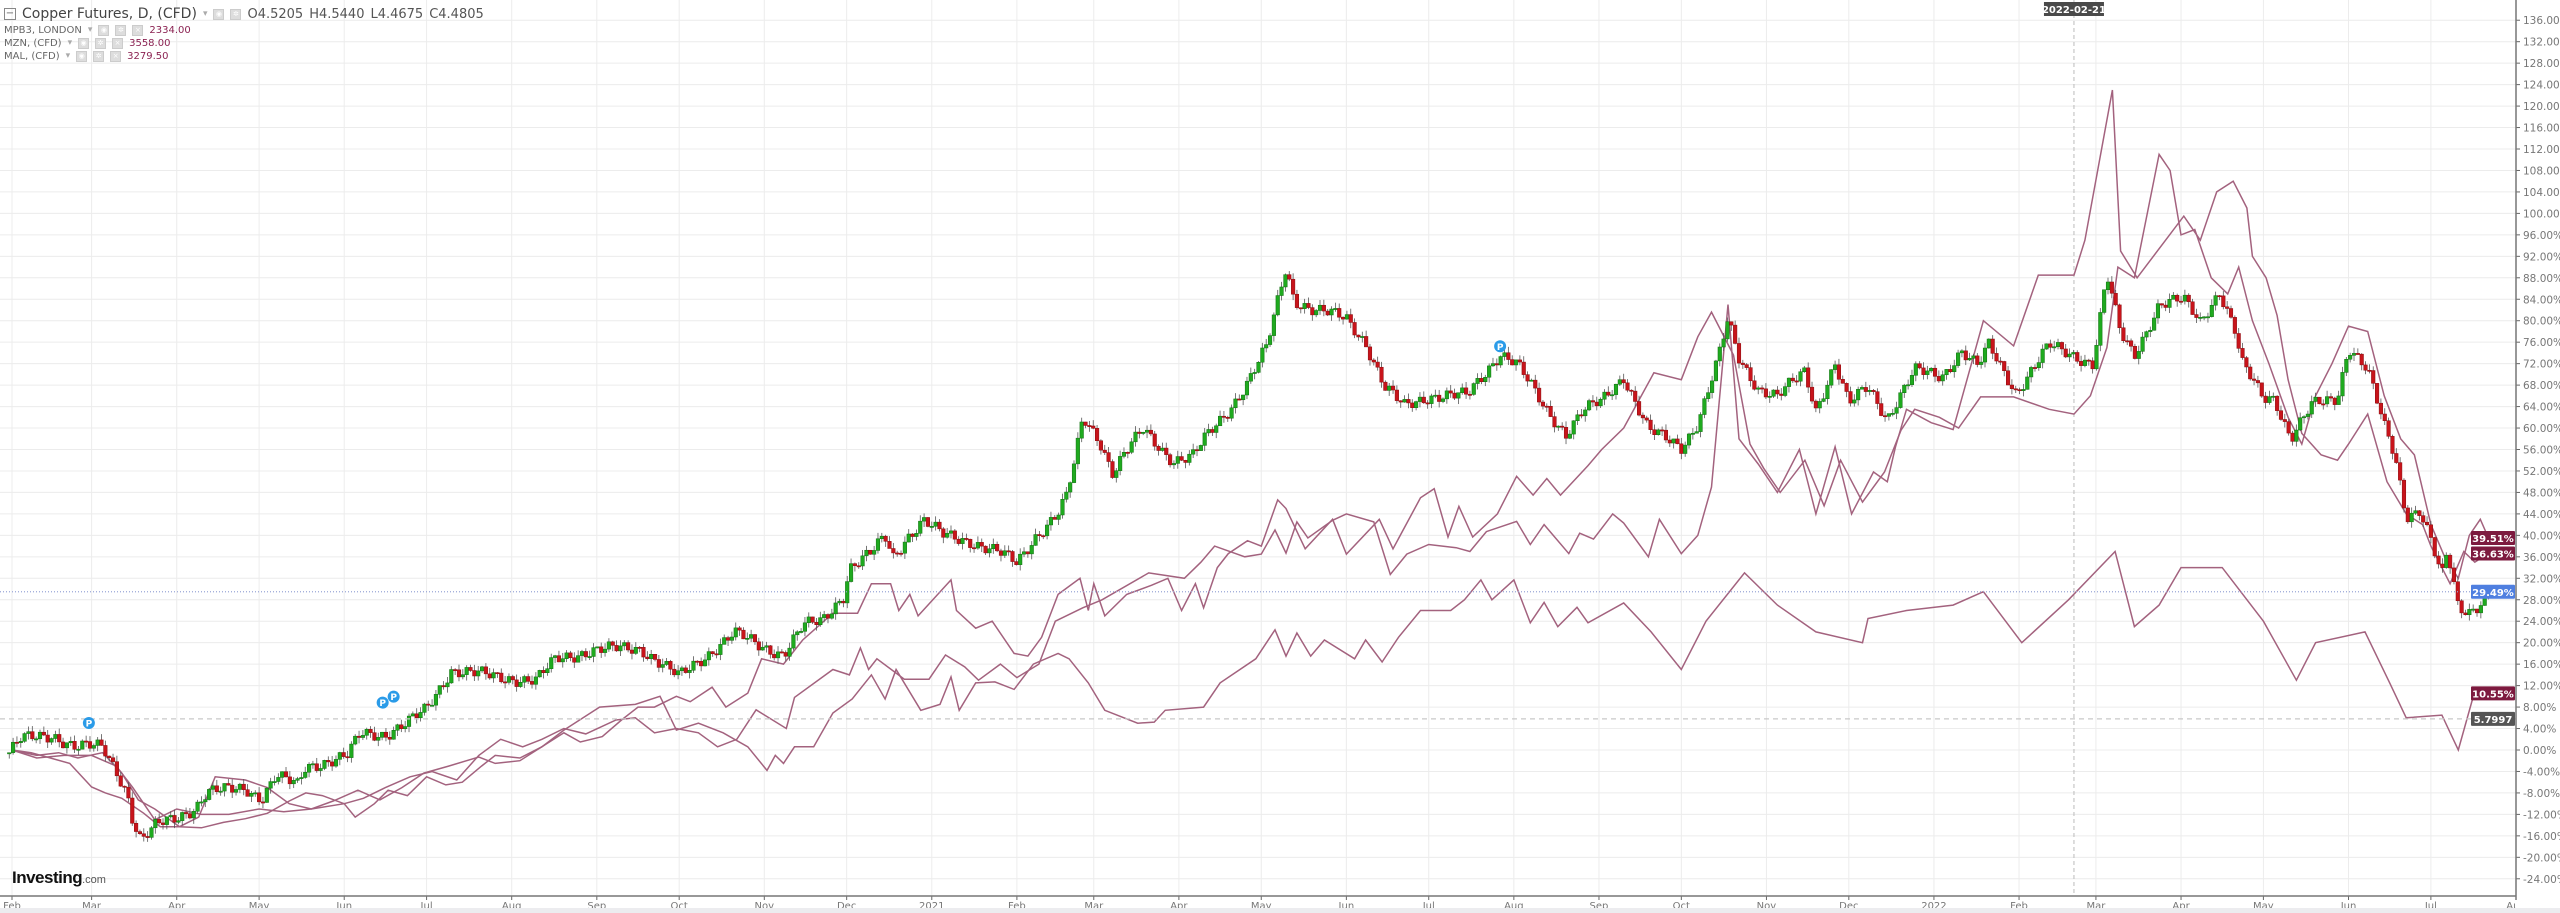 Image resolution: width=2560 pixels, height=913 pixels. Describe the element at coordinates (1017, 906) in the screenshot. I see `x-tick-label: Feb` at that location.